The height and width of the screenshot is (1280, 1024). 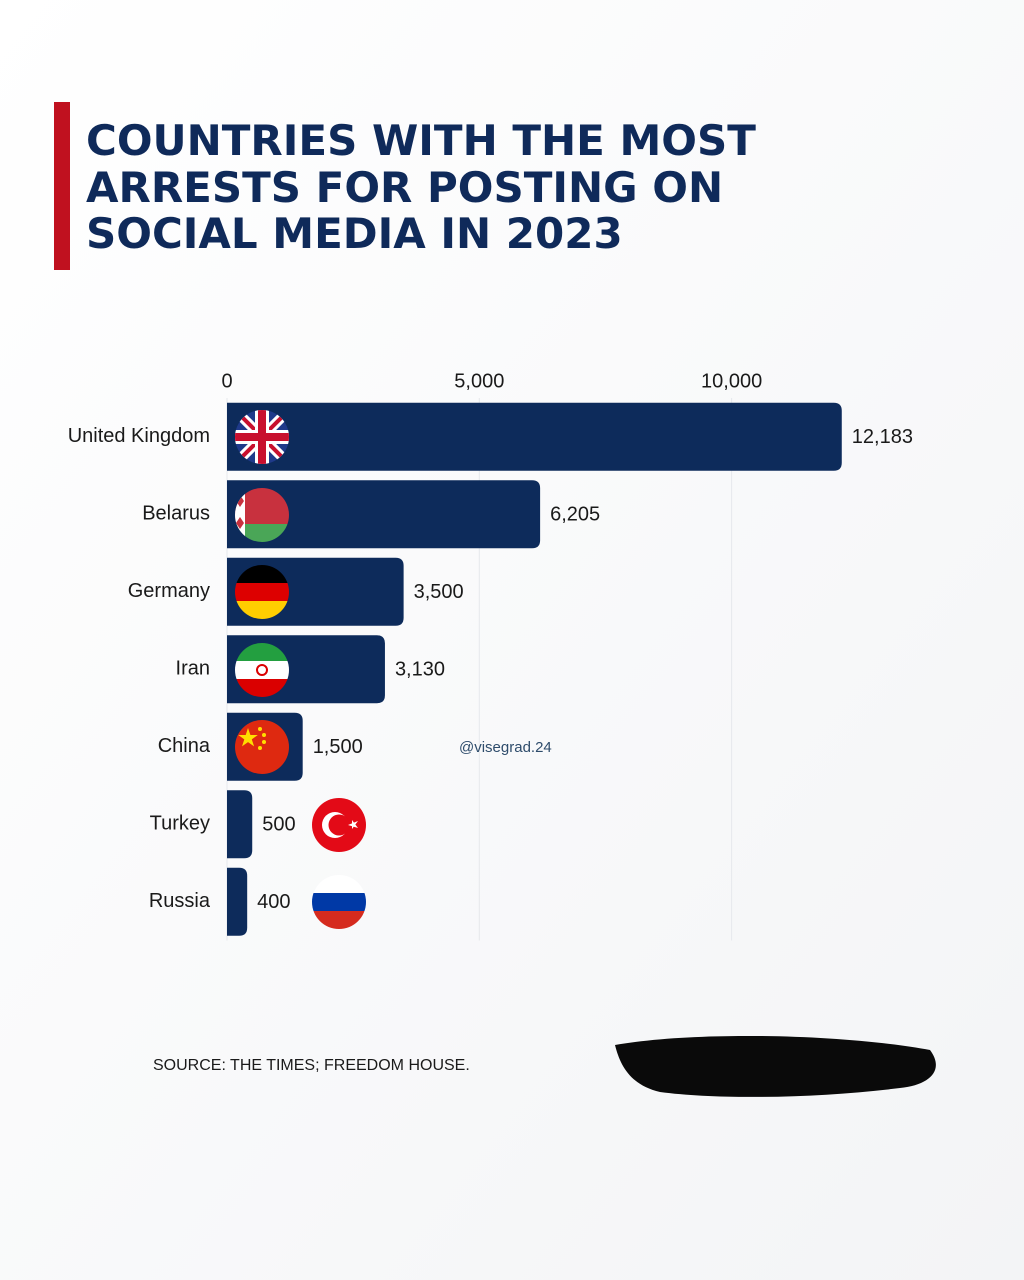 I want to click on chart-title: COUNTRIES WITH THE MOST, so click(x=421, y=140).